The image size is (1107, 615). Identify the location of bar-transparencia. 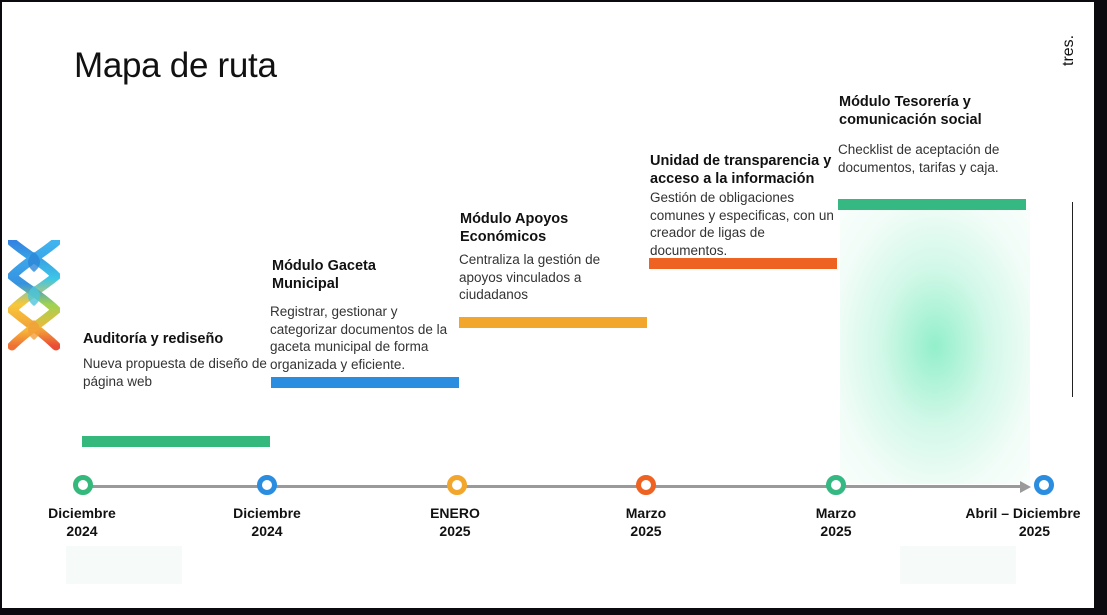
(743, 263).